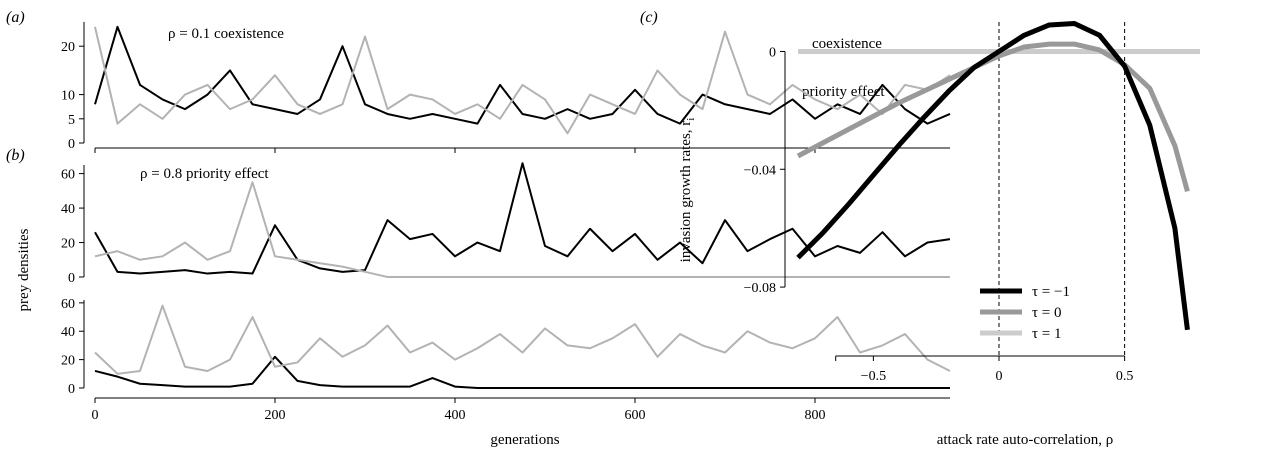 The width and height of the screenshot is (1261, 457). I want to click on x-tick-label-c-1: 0, so click(999, 376).